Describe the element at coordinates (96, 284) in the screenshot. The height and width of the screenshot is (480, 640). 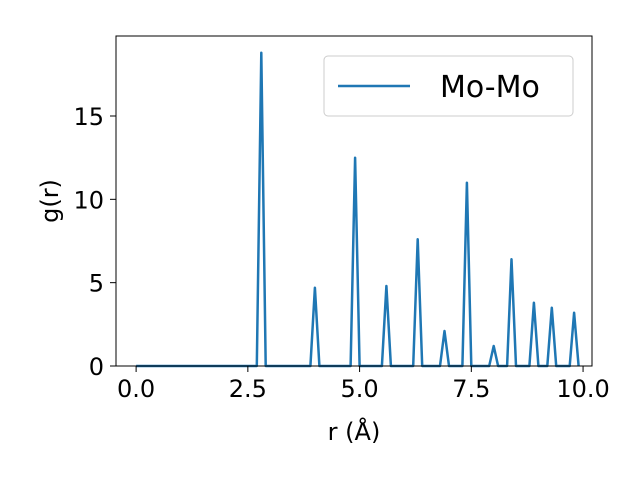
I see `y-tick-label: 5` at that location.